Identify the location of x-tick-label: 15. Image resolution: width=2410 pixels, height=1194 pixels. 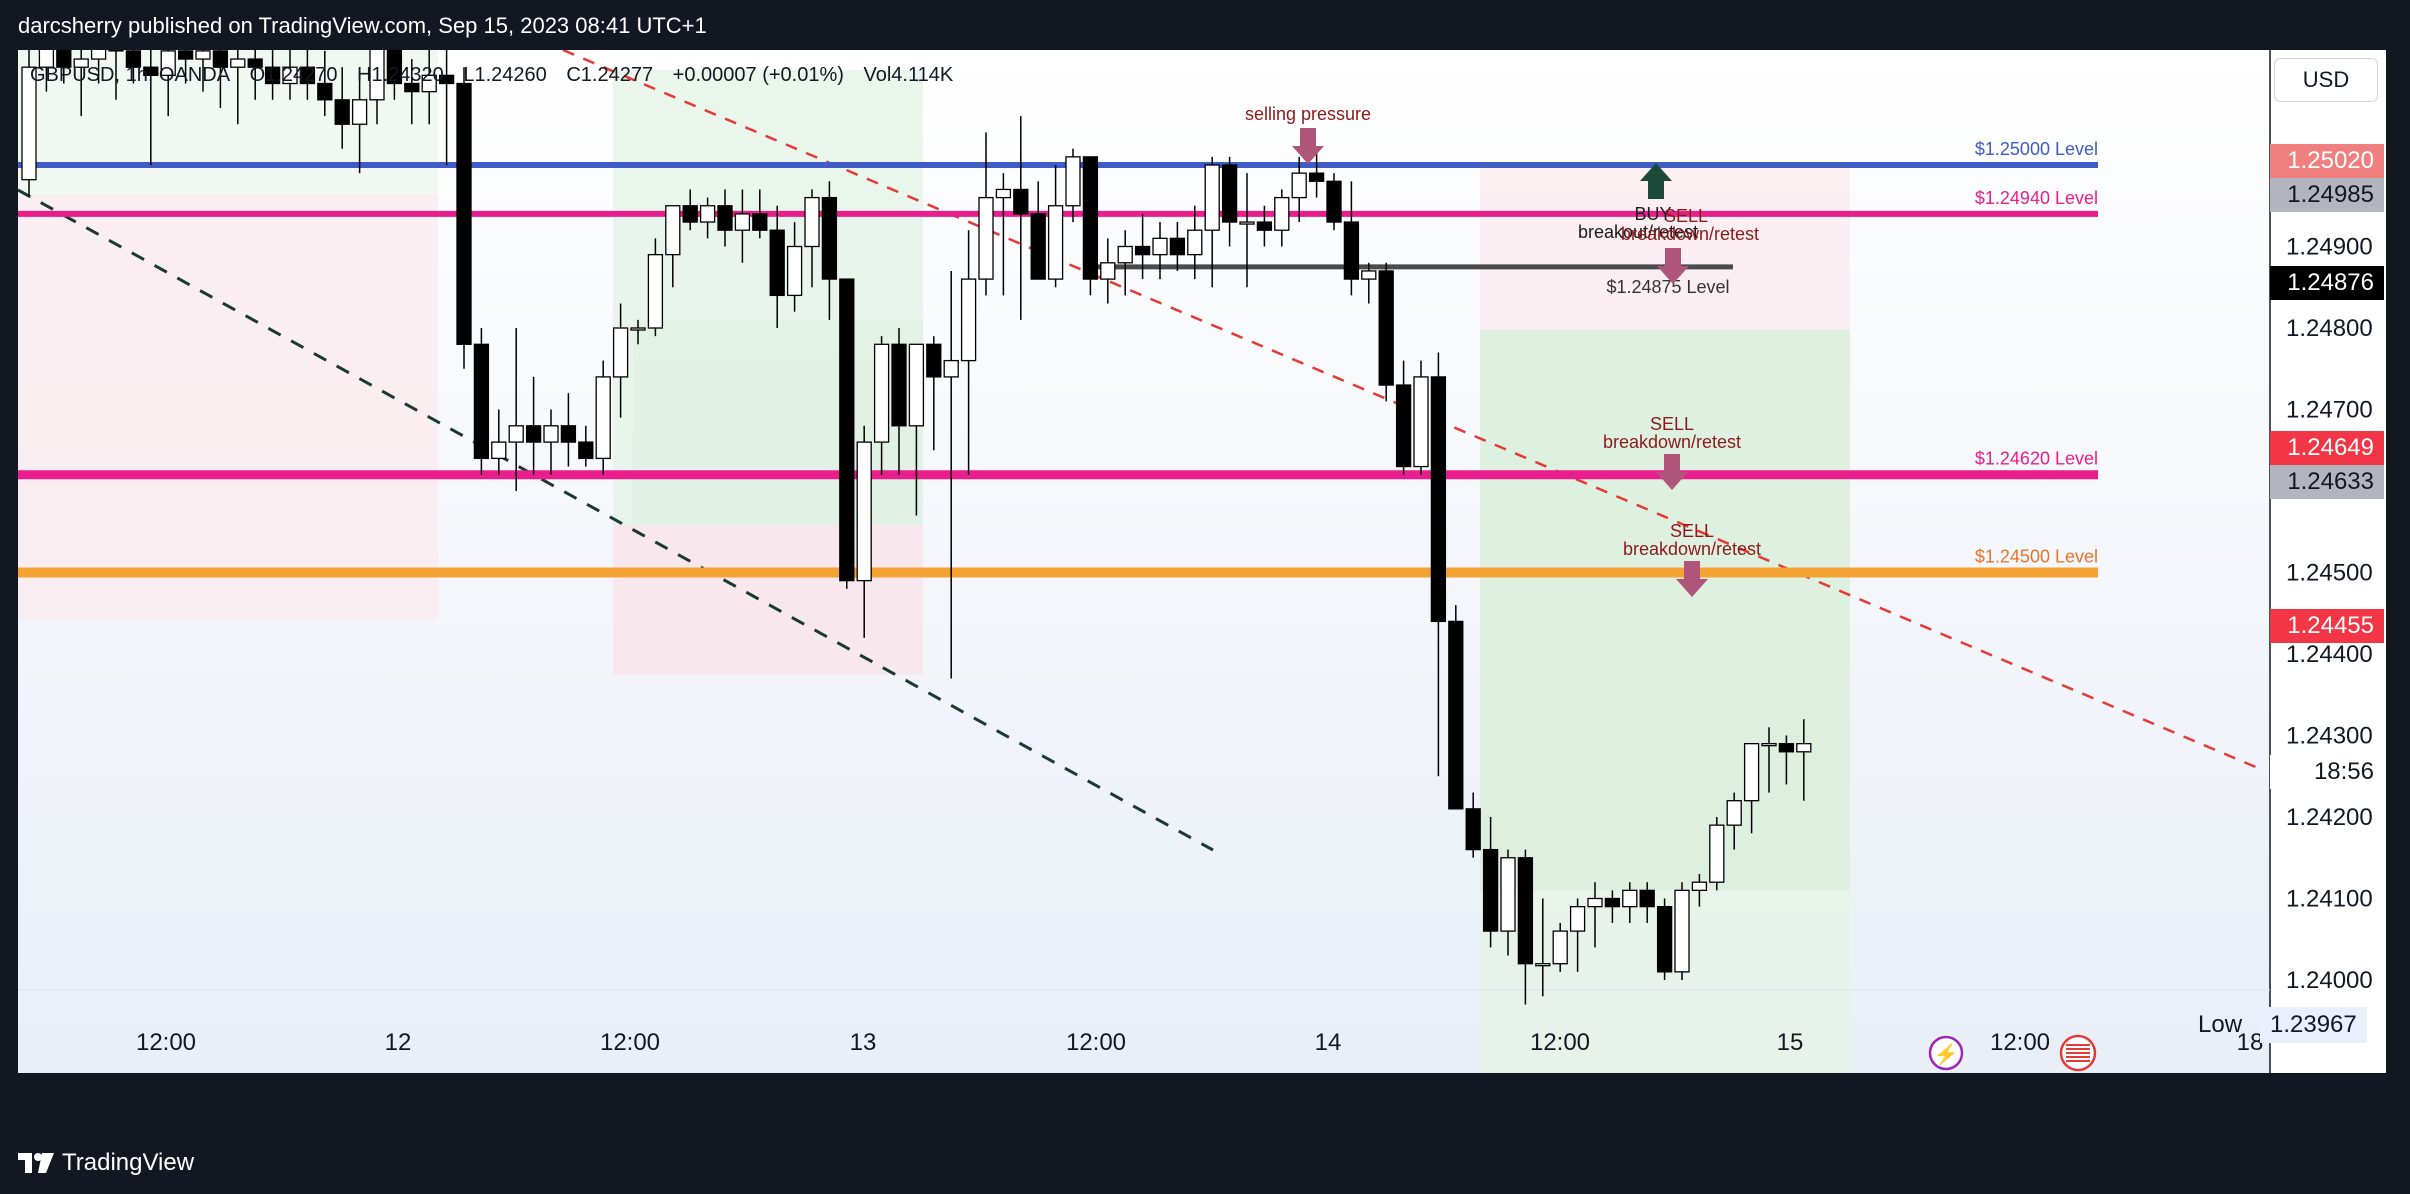
(1790, 1042).